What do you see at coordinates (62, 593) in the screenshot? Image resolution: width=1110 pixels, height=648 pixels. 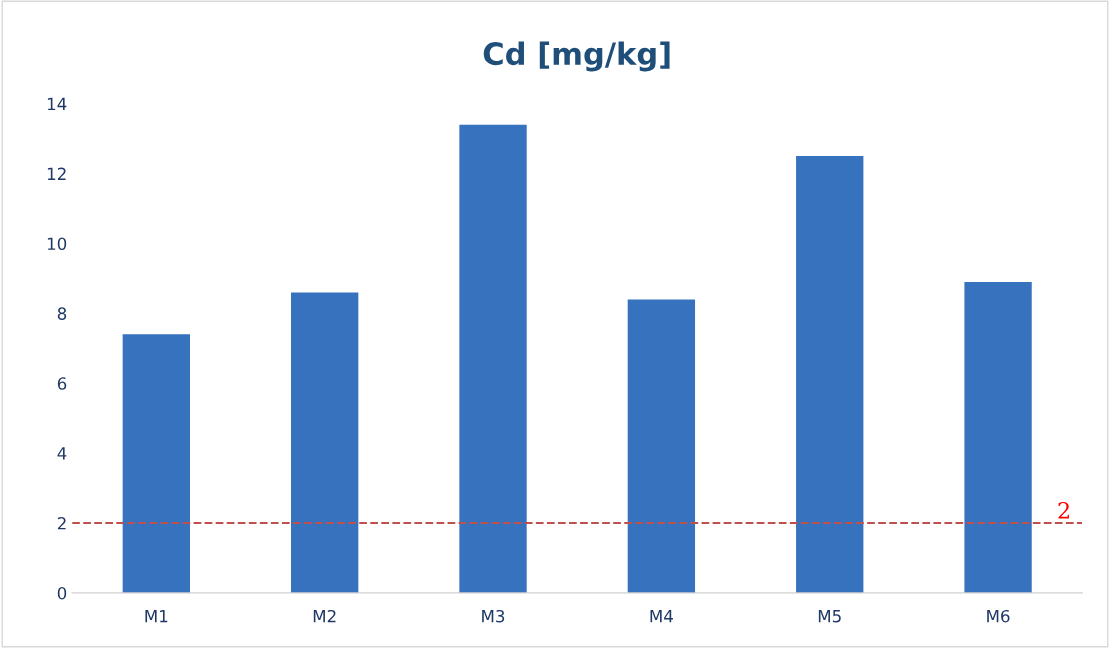 I see `y-tick-label: 0` at bounding box center [62, 593].